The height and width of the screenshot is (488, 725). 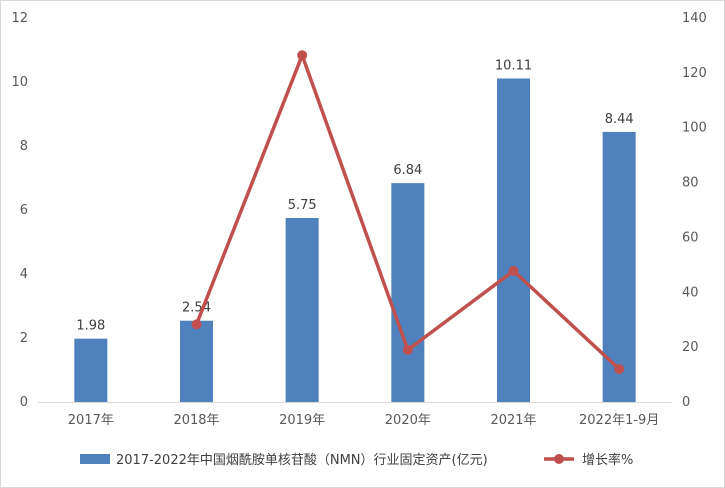 I want to click on legend-swatch-bar, so click(x=95, y=459).